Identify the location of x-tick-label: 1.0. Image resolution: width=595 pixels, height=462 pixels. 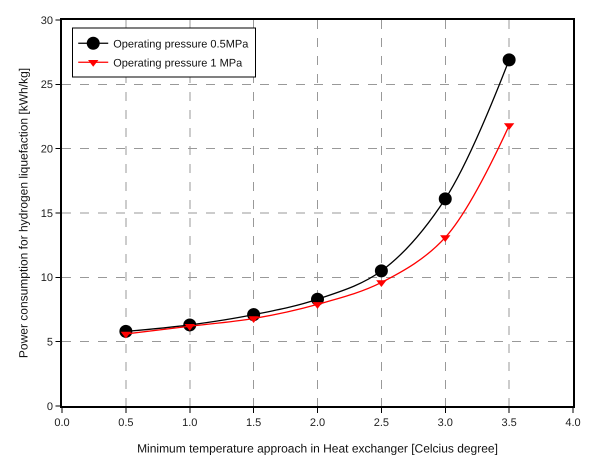
(190, 422).